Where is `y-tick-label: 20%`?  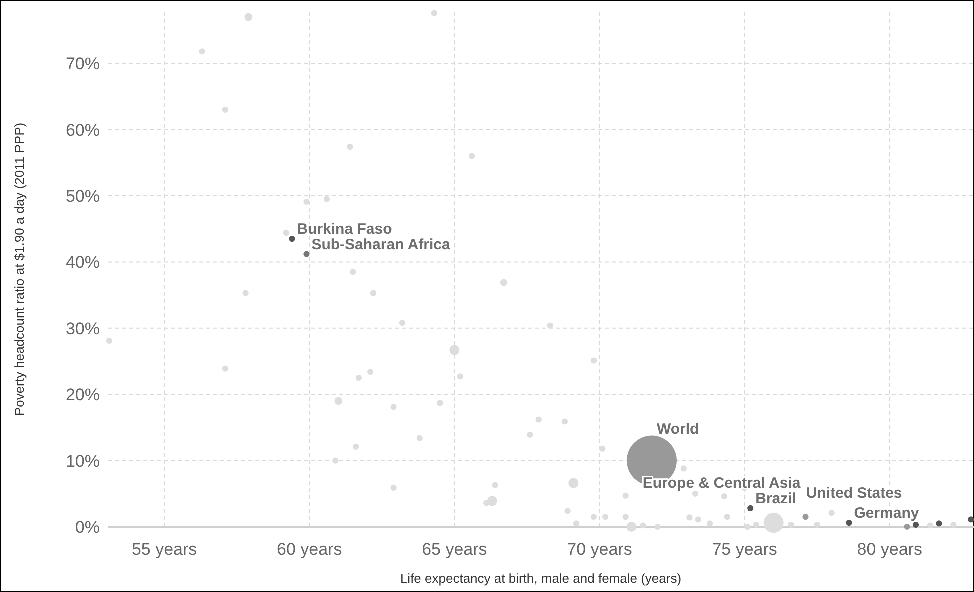 y-tick-label: 20% is located at coordinates (83, 395).